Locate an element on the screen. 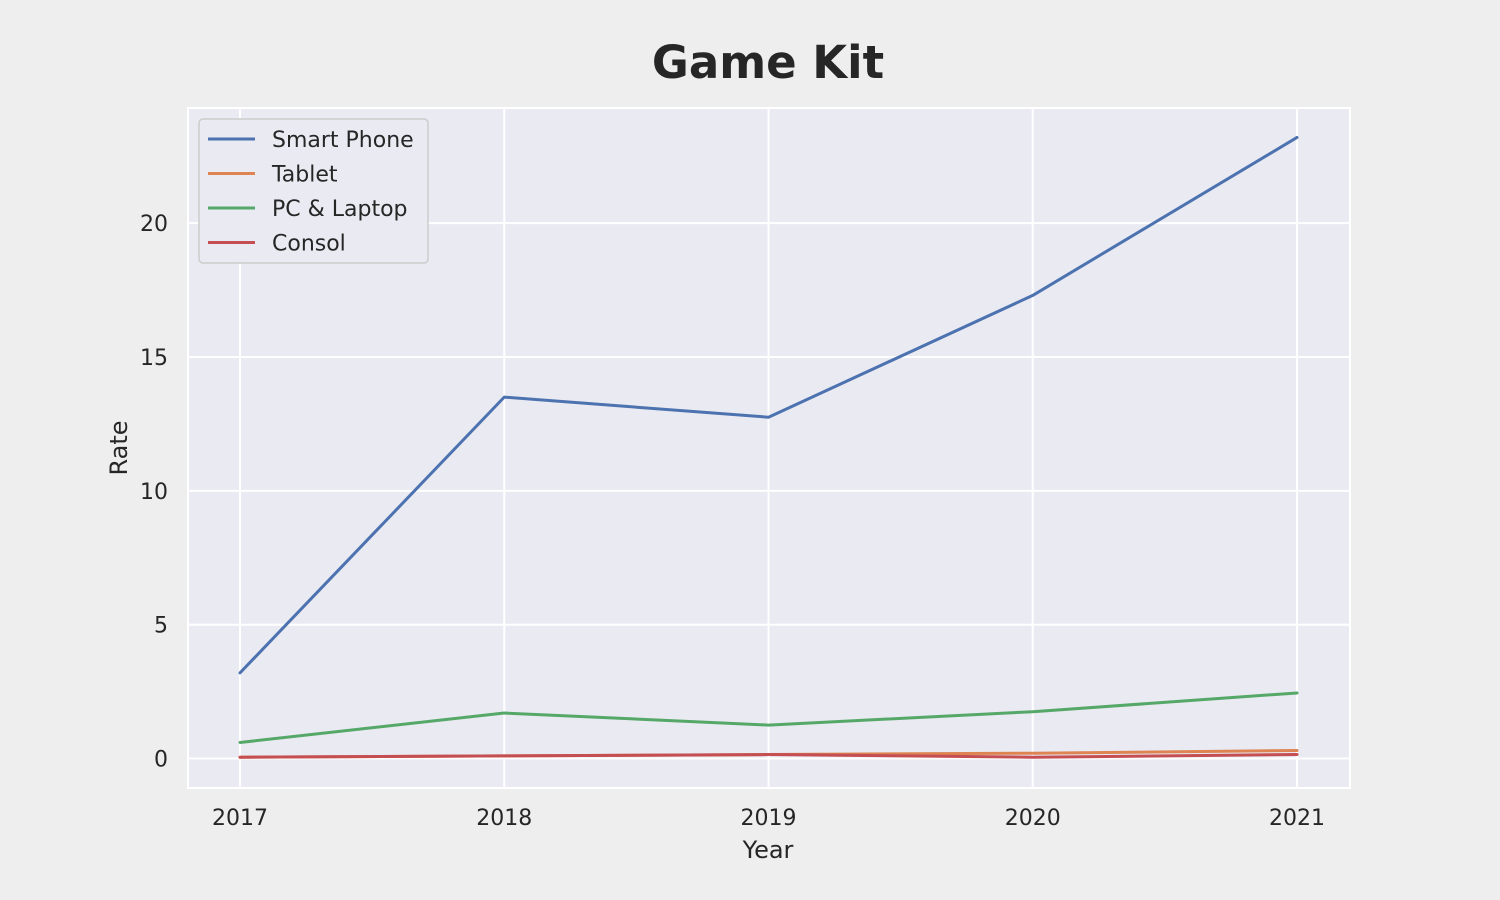 Image resolution: width=1500 pixels, height=900 pixels. y-tick-labels: 0 5 10 15 20 is located at coordinates (154, 492).